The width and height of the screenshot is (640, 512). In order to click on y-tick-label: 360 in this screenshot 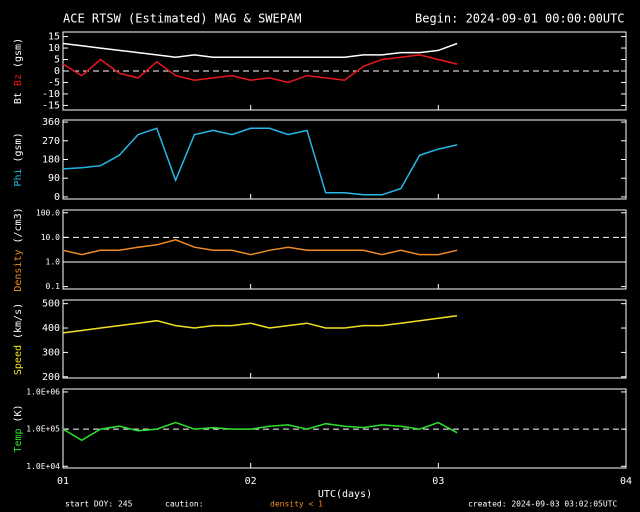, I will do `click(51, 122)`.